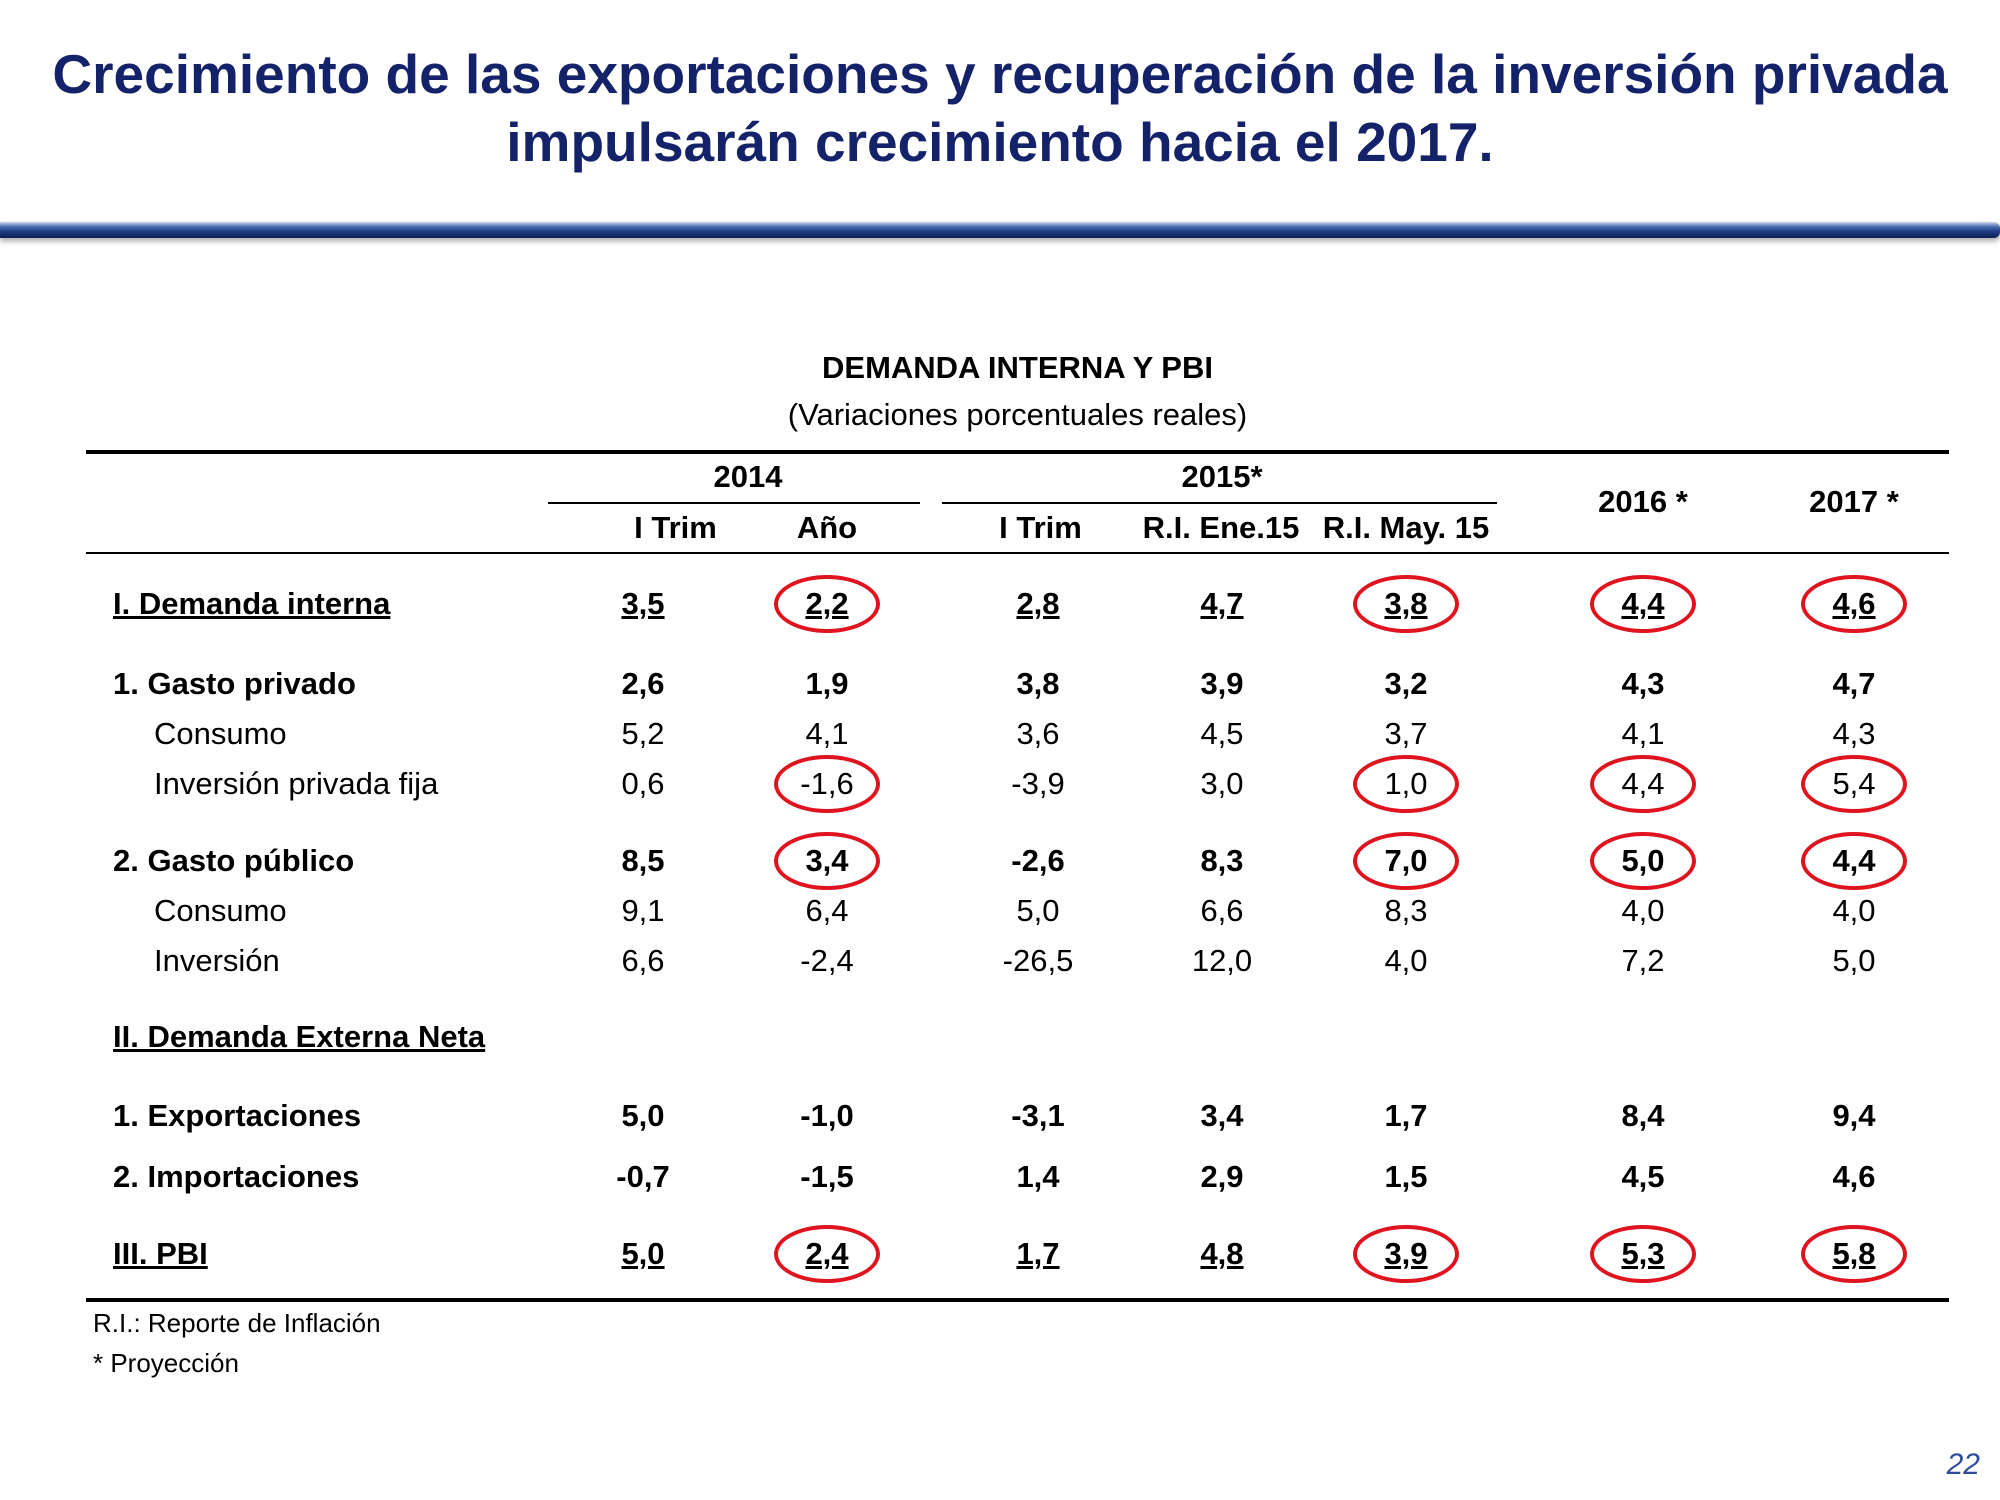 The width and height of the screenshot is (2000, 1500). I want to click on table-cell: -2,4, so click(827, 960).